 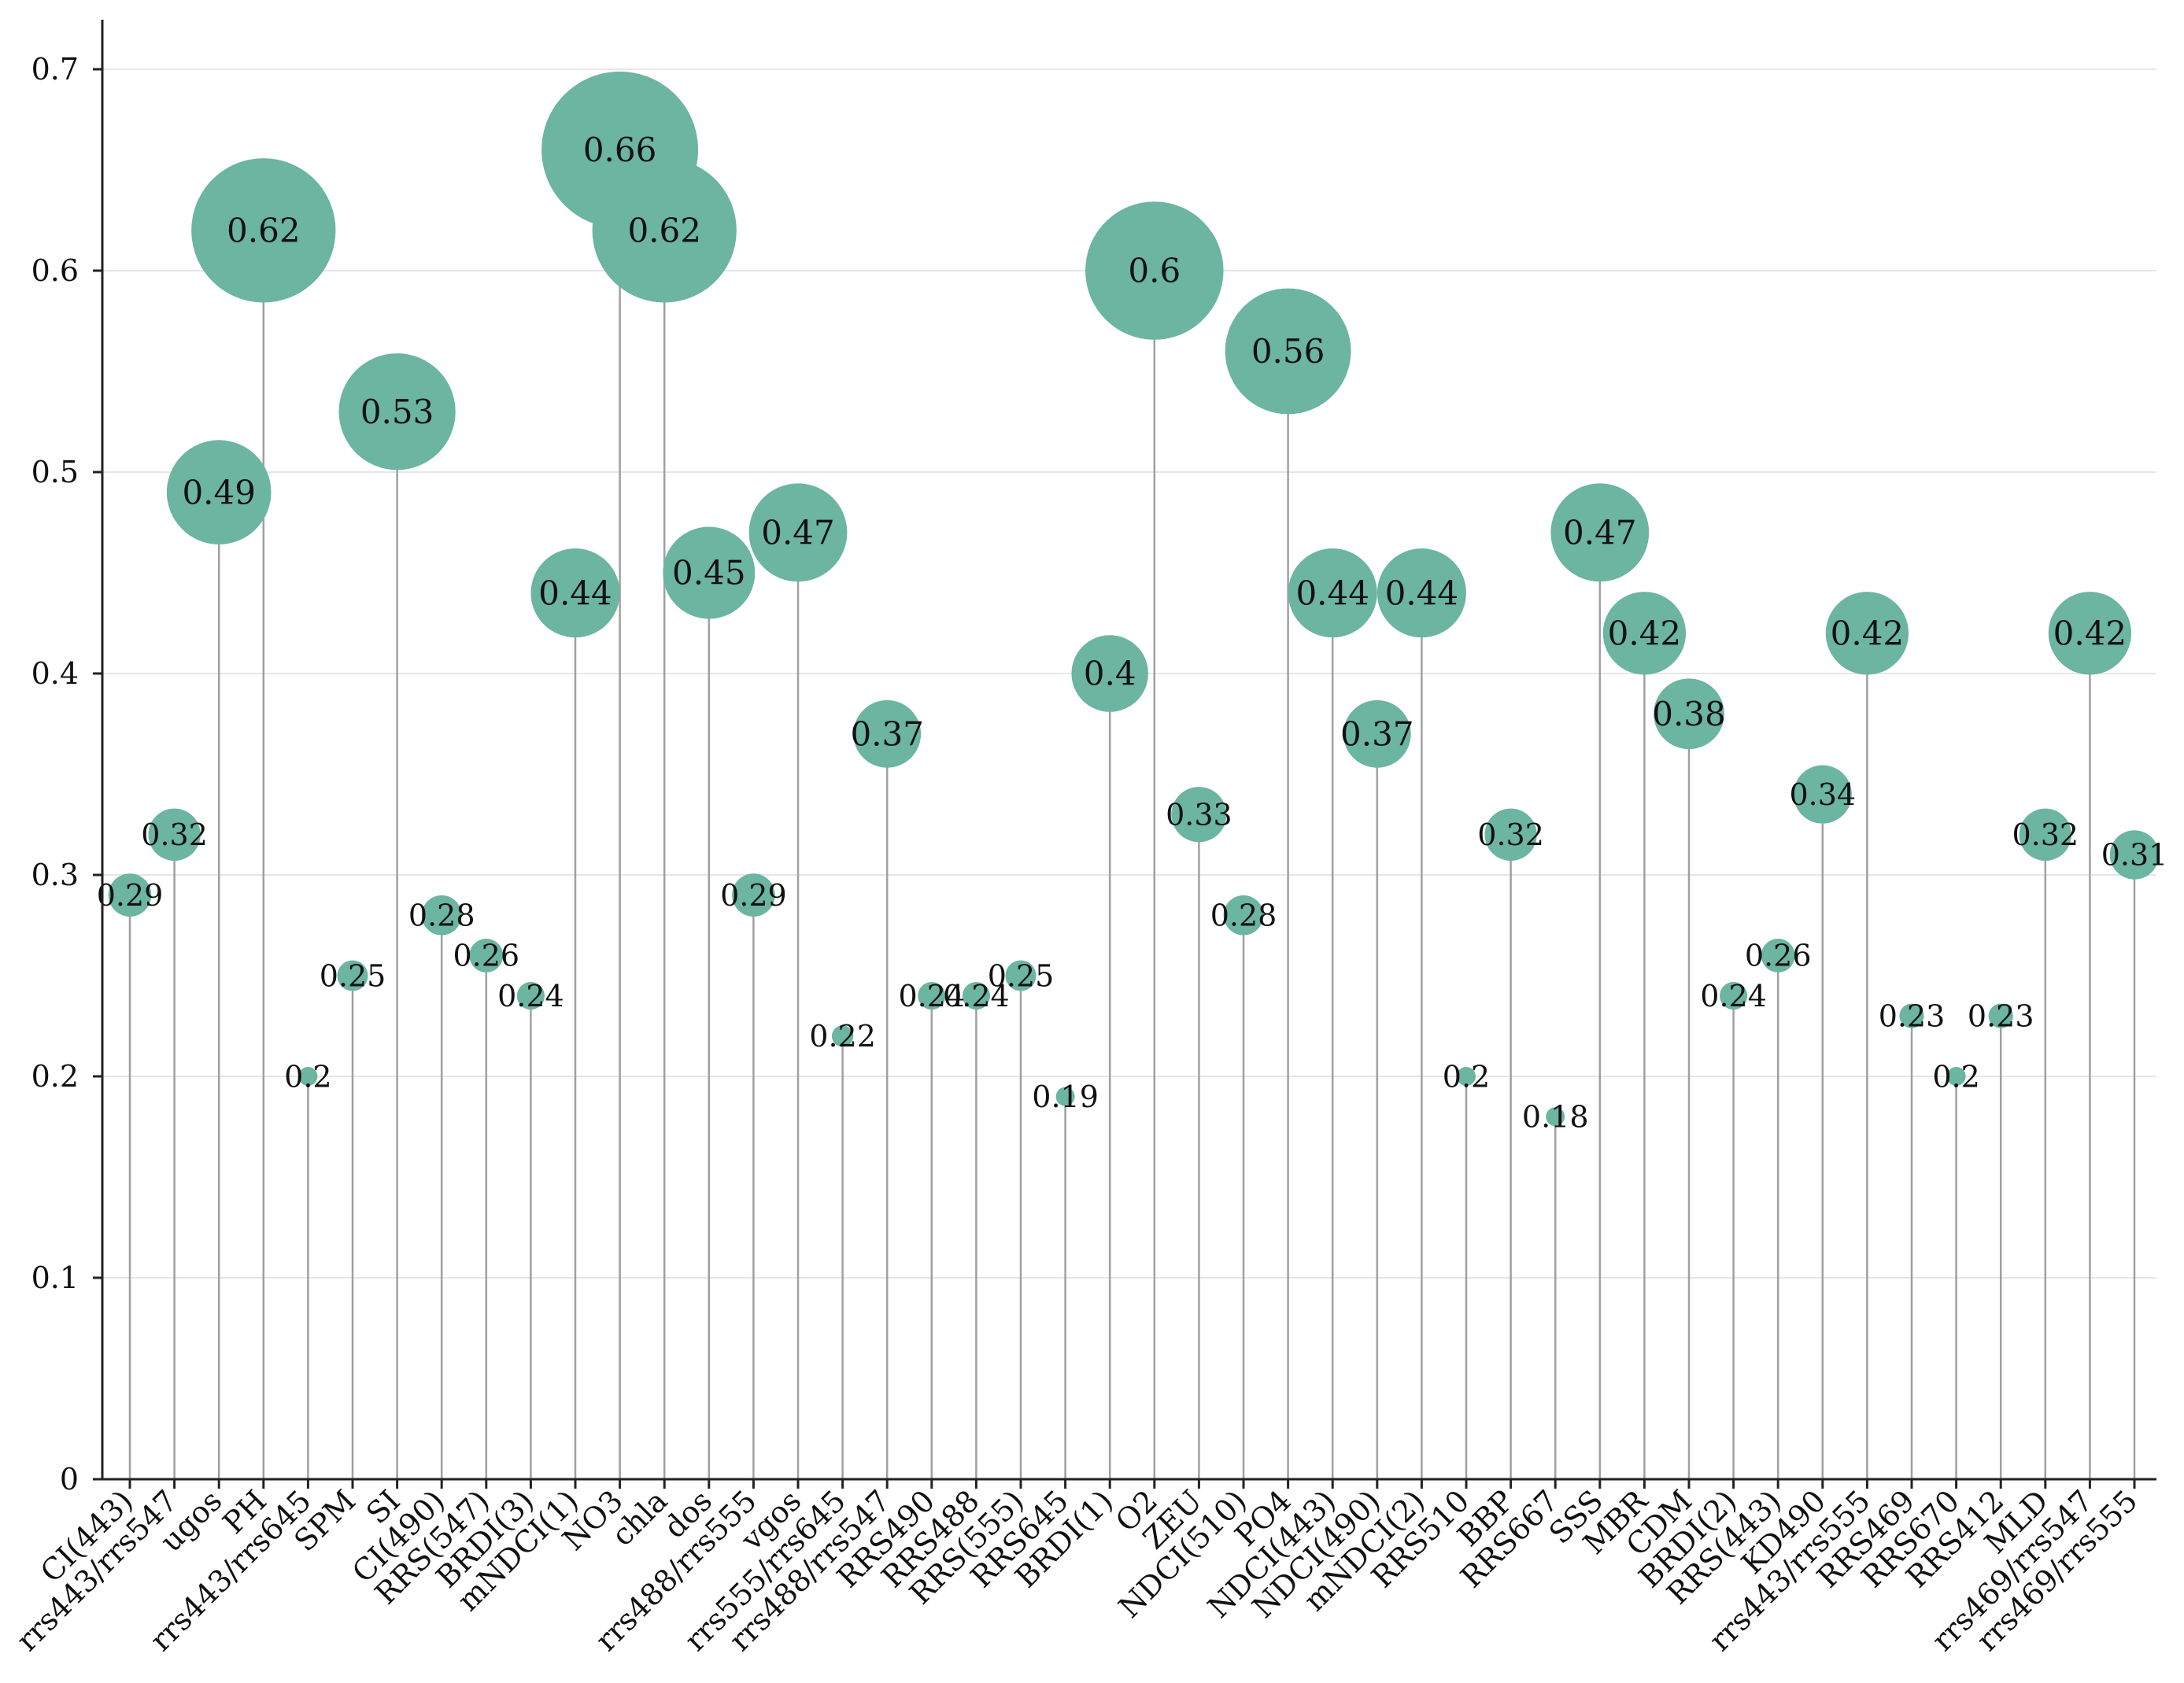 What do you see at coordinates (55, 875) in the screenshot?
I see `y-tick-label: 0.3` at bounding box center [55, 875].